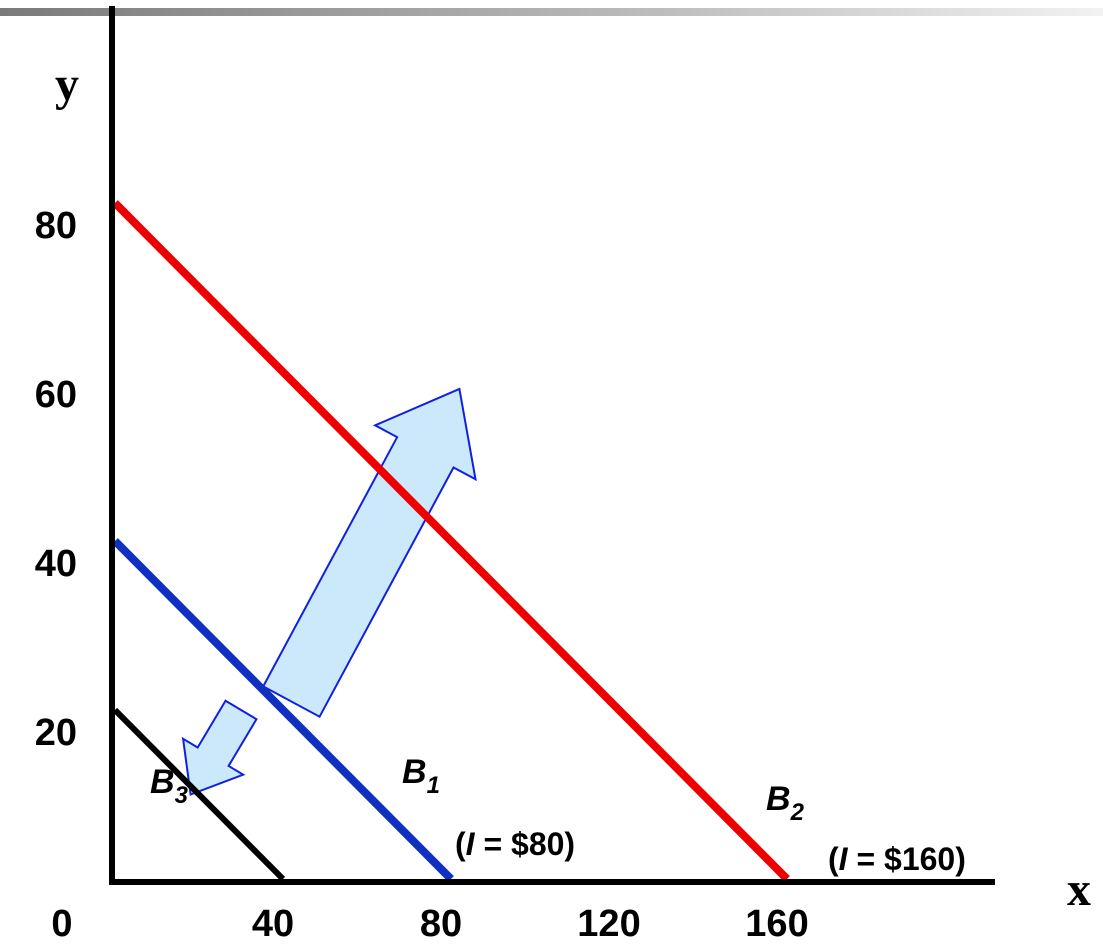  I want to click on label-b1: B1, so click(421, 776).